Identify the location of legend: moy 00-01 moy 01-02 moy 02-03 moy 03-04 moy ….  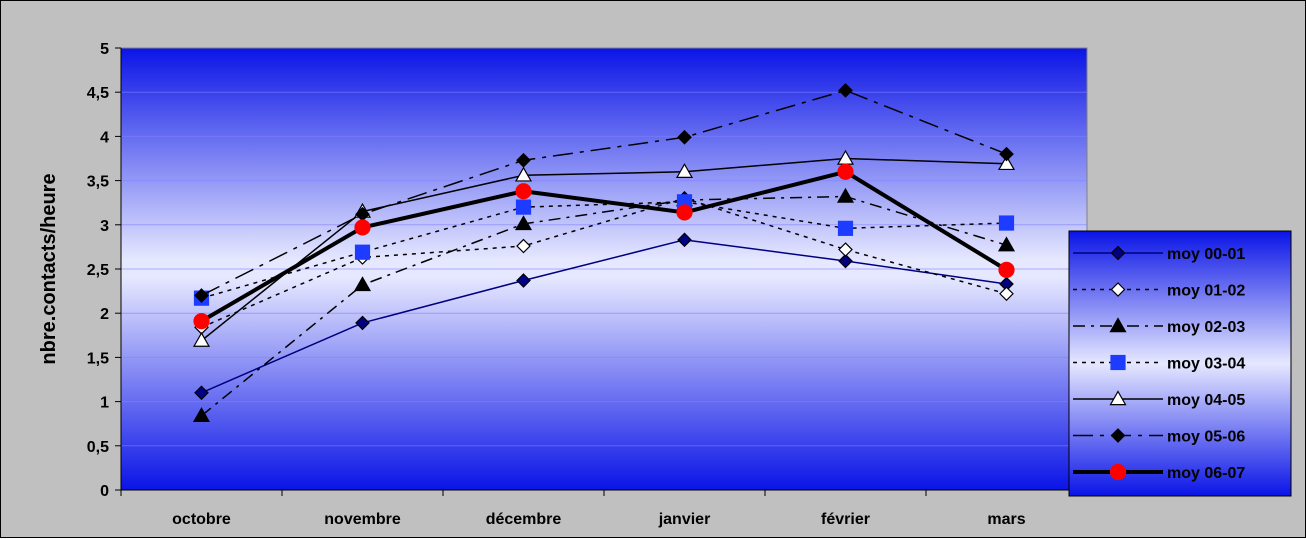
(1180, 363).